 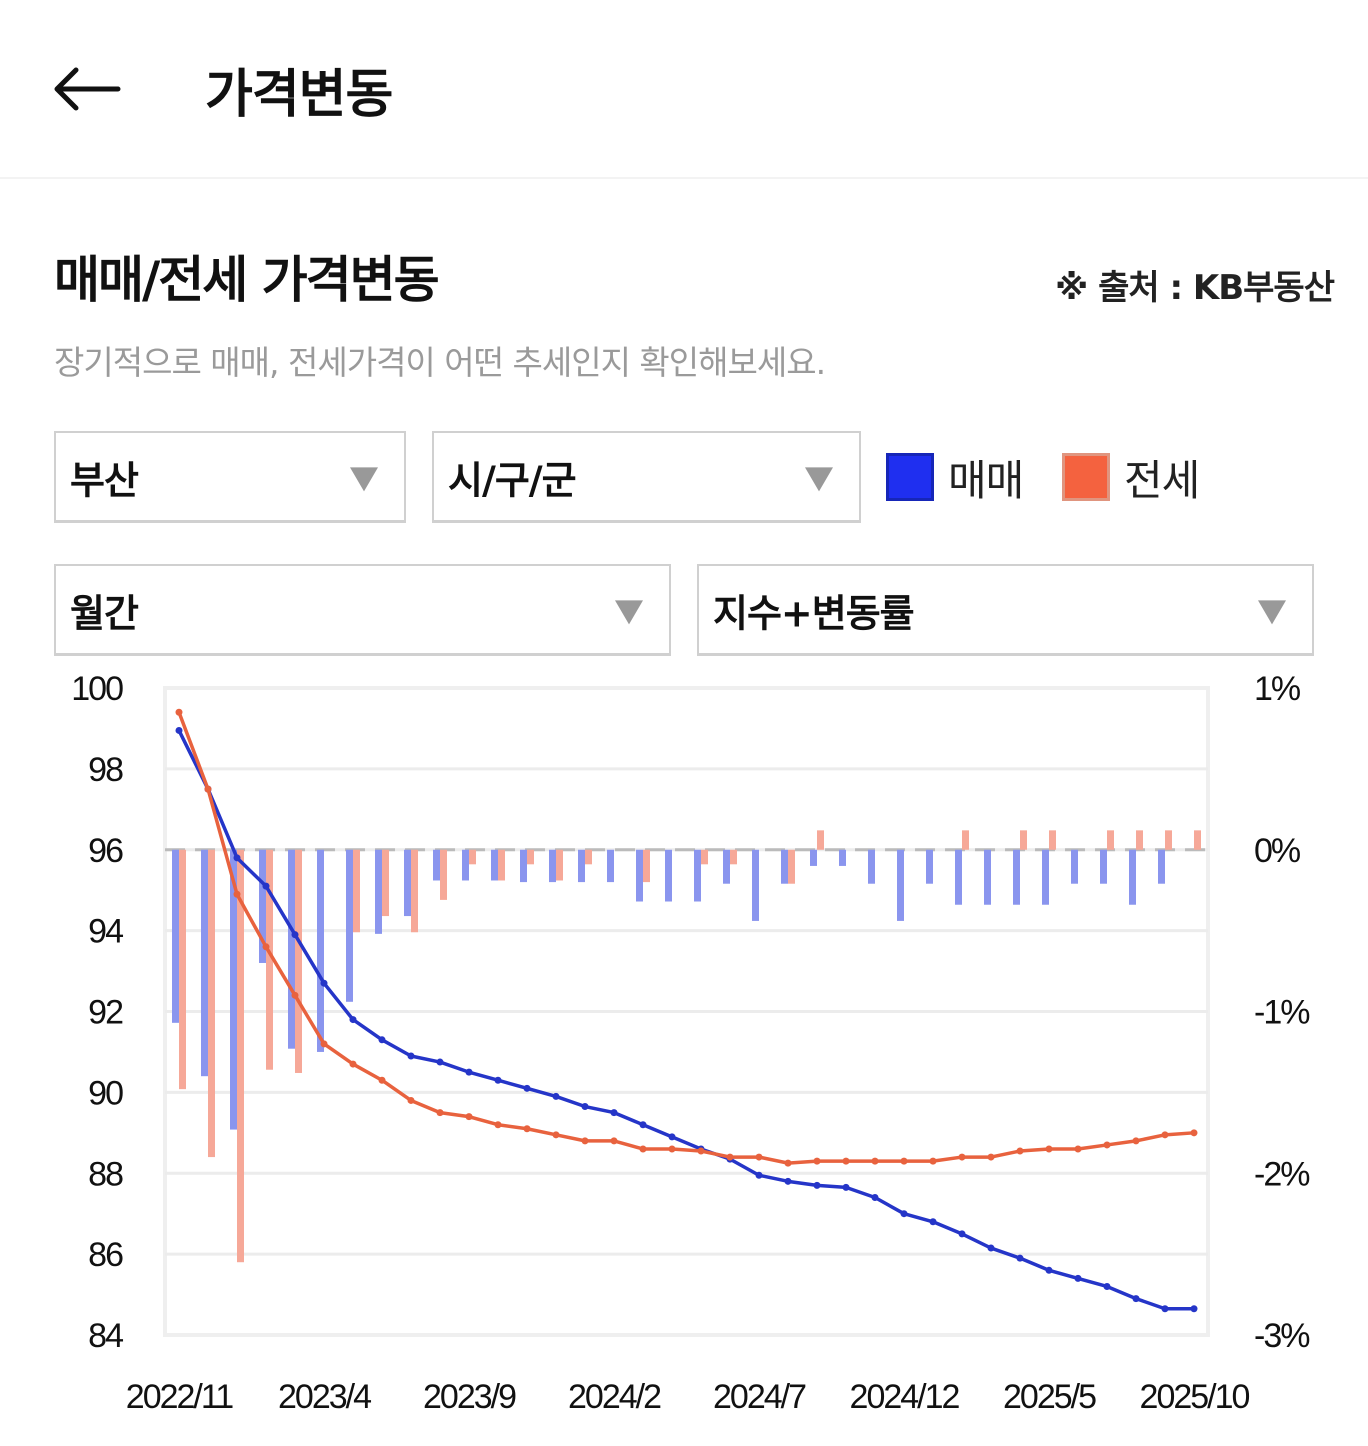 What do you see at coordinates (104, 613) in the screenshot?
I see `period-value: 월간` at bounding box center [104, 613].